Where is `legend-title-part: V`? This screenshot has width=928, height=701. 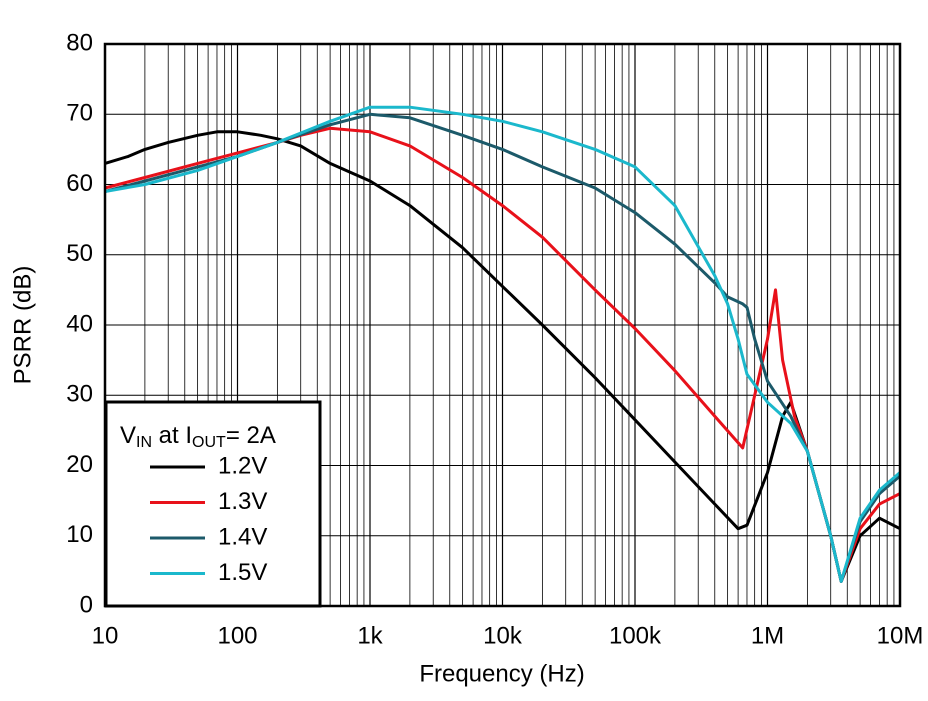
legend-title-part: V is located at coordinates (128, 435).